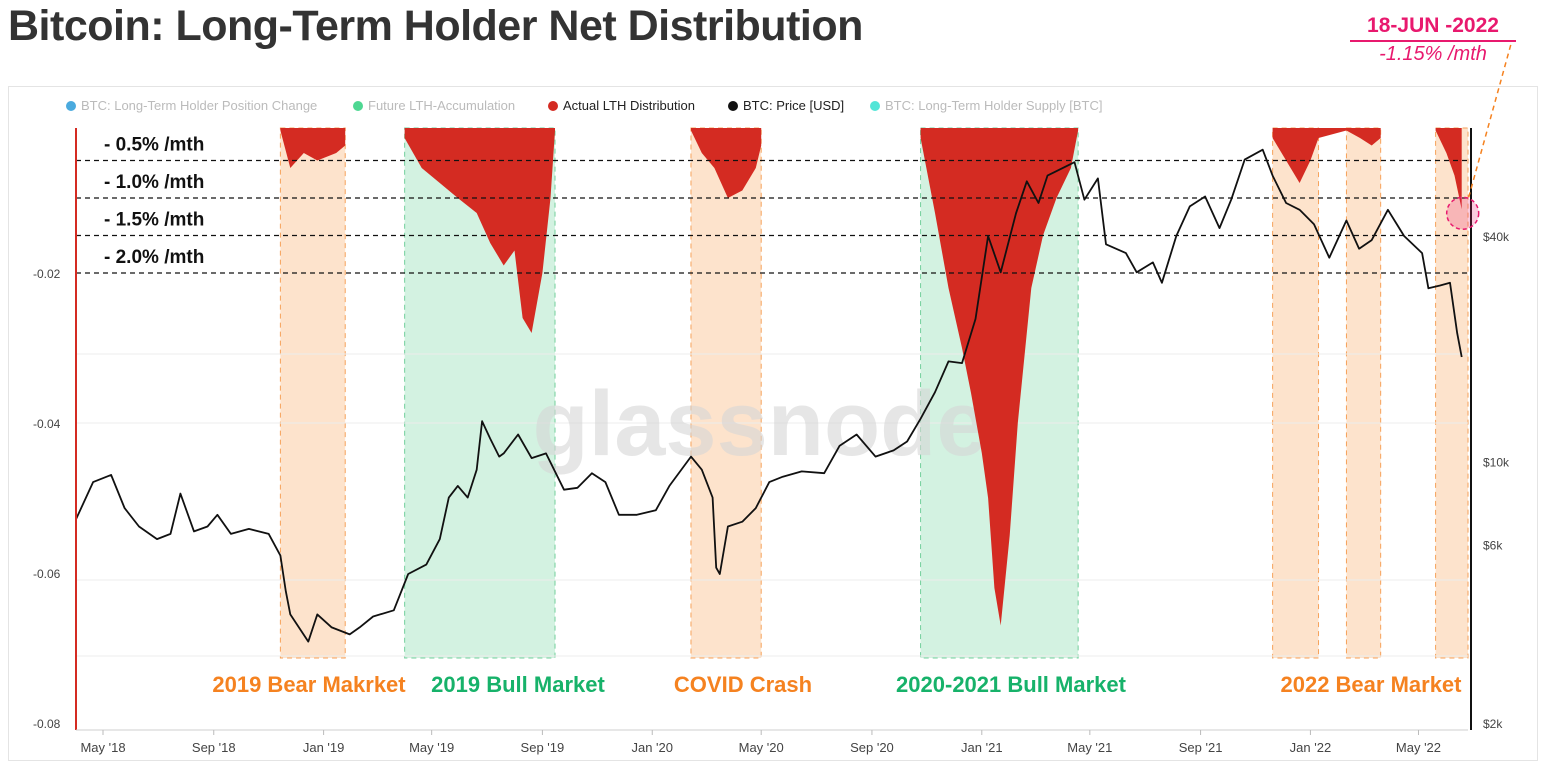 This screenshot has height=767, width=1555. I want to click on legend-item: BTC: Long-Term Holder Position Change, so click(191, 105).